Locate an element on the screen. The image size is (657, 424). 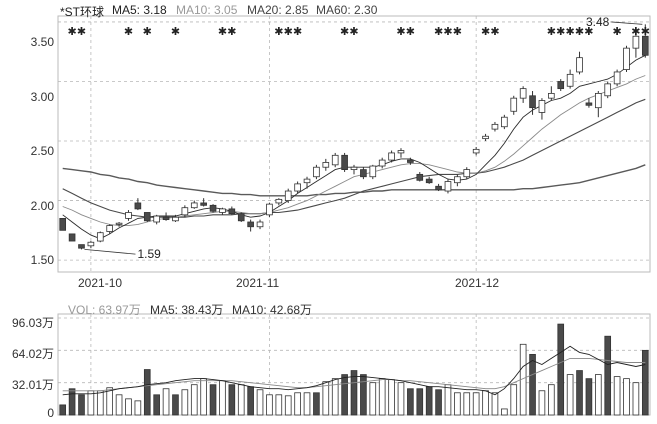
low-price-label: 1.59 is located at coordinates (149, 254).